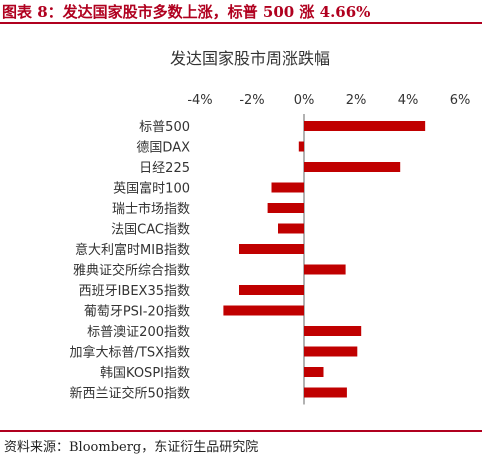 The image size is (482, 460). Describe the element at coordinates (304, 100) in the screenshot. I see `x-tick-label: 0%` at that location.